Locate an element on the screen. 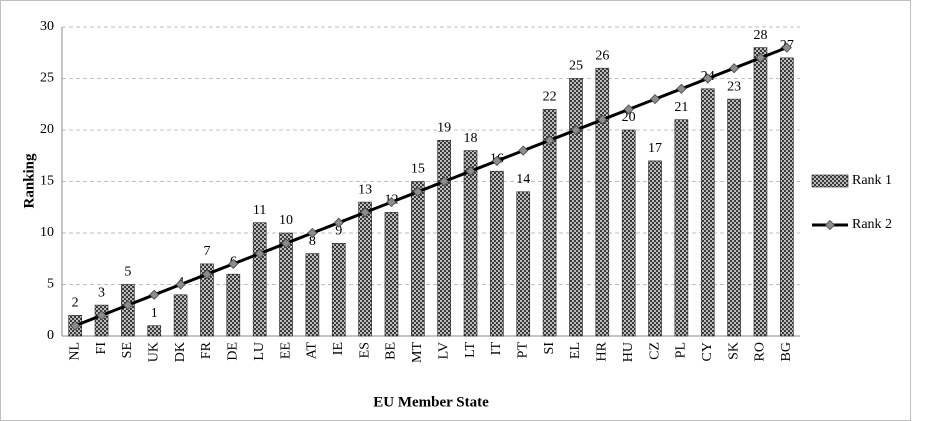 This screenshot has width=948, height=421. data-label: 21 is located at coordinates (681, 107).